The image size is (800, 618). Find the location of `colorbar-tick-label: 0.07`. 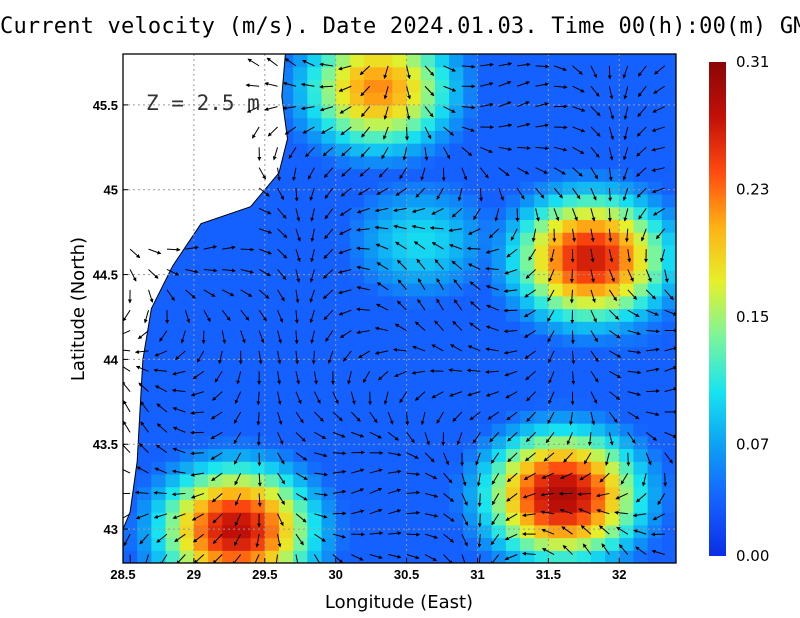

colorbar-tick-label: 0.07 is located at coordinates (752, 444).